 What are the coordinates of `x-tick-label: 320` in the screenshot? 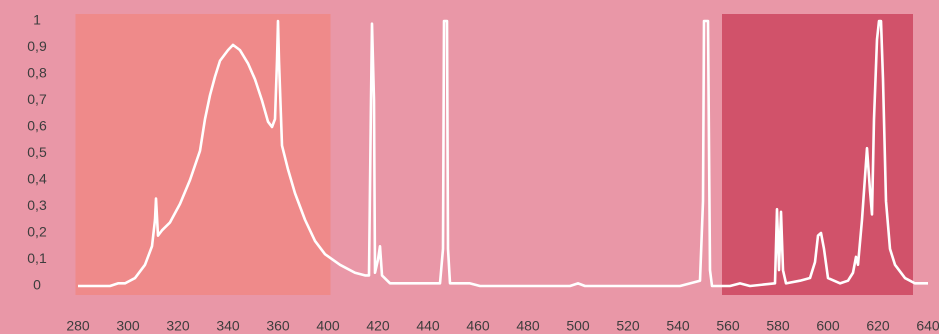 It's located at (178, 326).